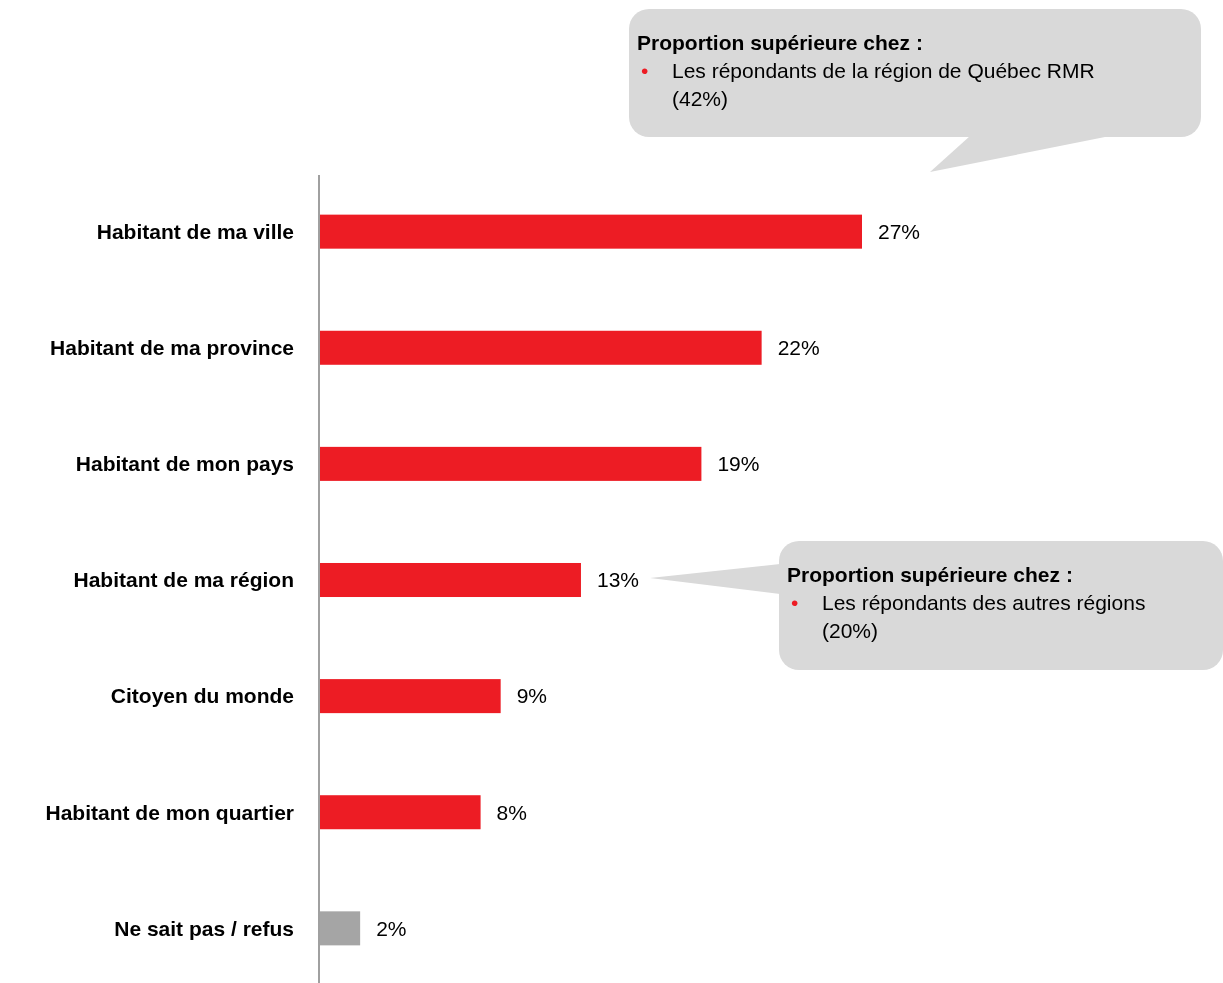 The width and height of the screenshot is (1223, 983). Describe the element at coordinates (617, 580) in the screenshot. I see `data-label: 13%` at that location.